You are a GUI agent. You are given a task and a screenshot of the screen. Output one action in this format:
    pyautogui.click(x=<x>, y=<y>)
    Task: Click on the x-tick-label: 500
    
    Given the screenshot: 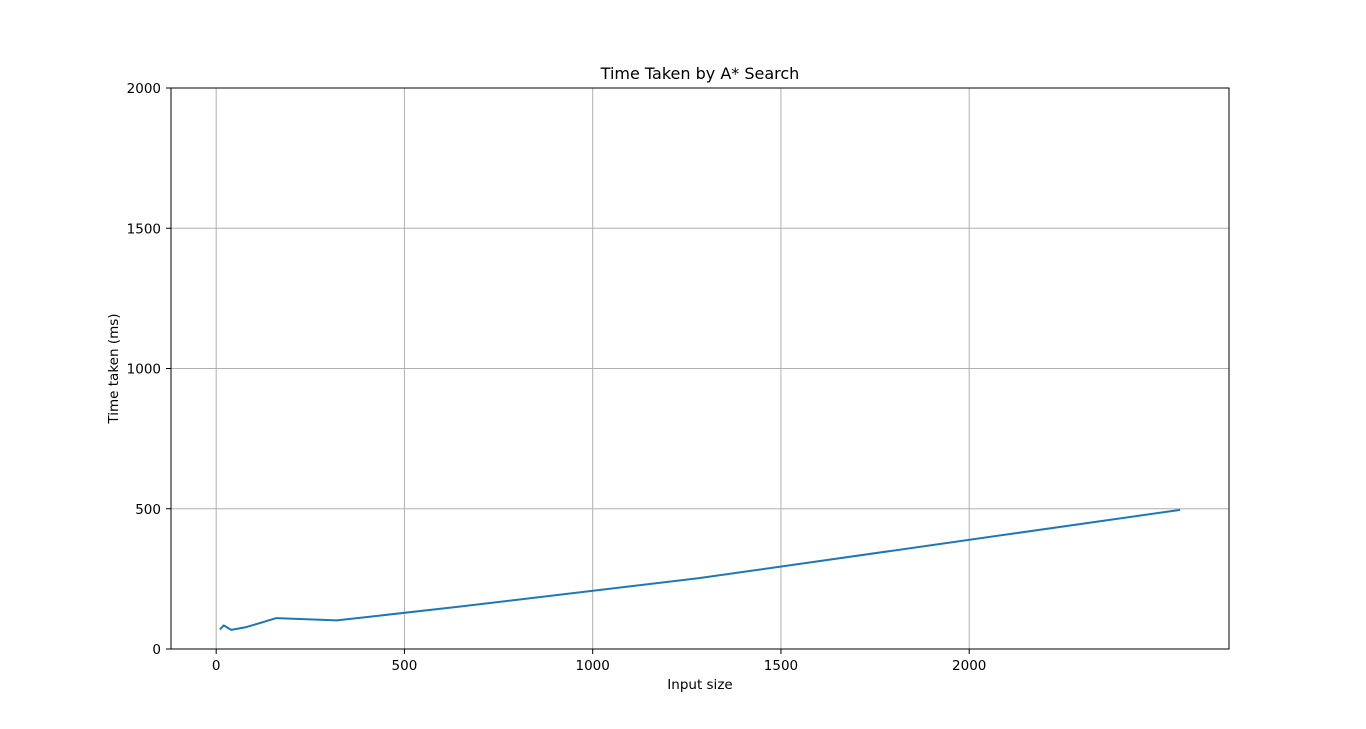 What is the action you would take?
    pyautogui.click(x=405, y=666)
    